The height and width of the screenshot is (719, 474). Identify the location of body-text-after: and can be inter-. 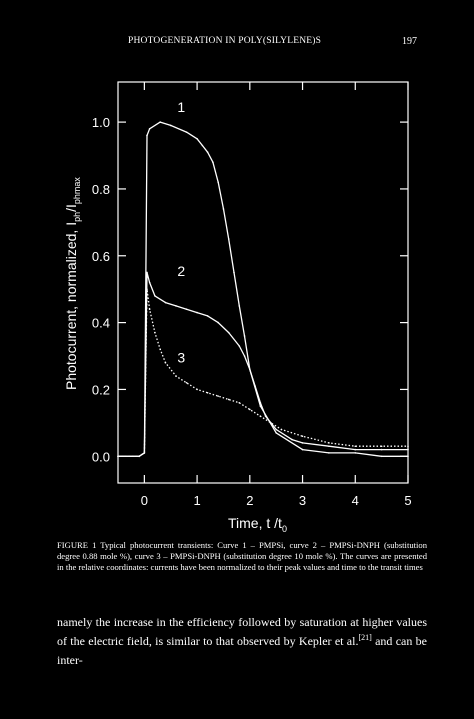
(242, 650).